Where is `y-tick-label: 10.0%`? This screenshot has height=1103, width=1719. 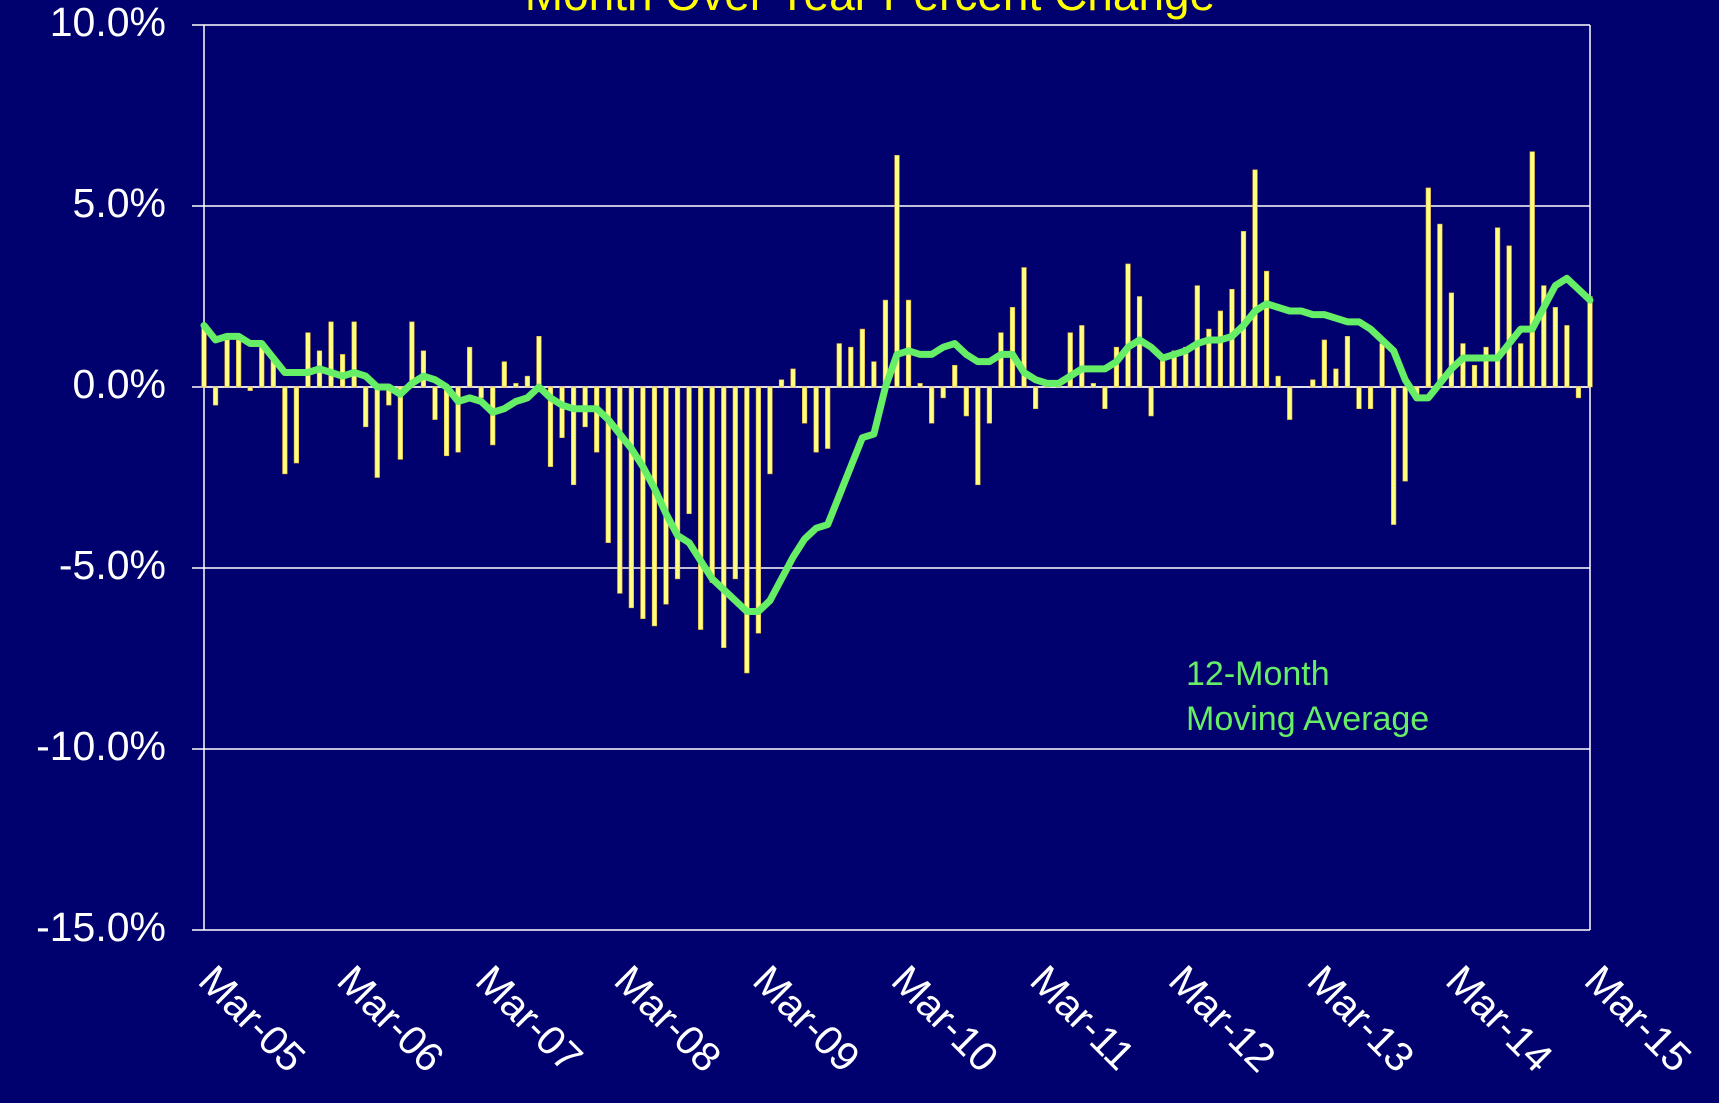
y-tick-label: 10.0% is located at coordinates (108, 22).